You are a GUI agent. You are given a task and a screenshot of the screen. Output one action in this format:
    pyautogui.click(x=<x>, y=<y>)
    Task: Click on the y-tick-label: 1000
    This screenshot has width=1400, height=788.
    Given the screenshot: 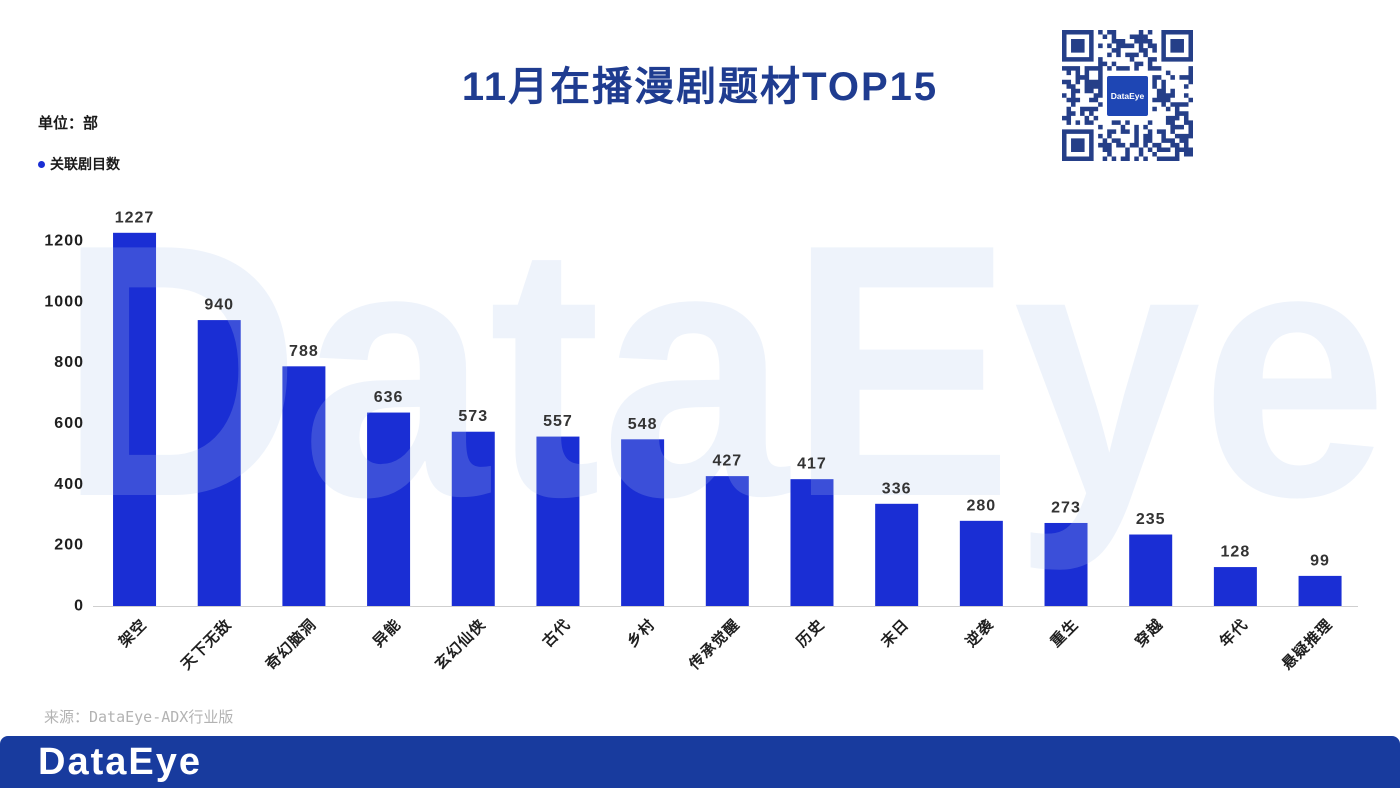 What is the action you would take?
    pyautogui.click(x=64, y=301)
    